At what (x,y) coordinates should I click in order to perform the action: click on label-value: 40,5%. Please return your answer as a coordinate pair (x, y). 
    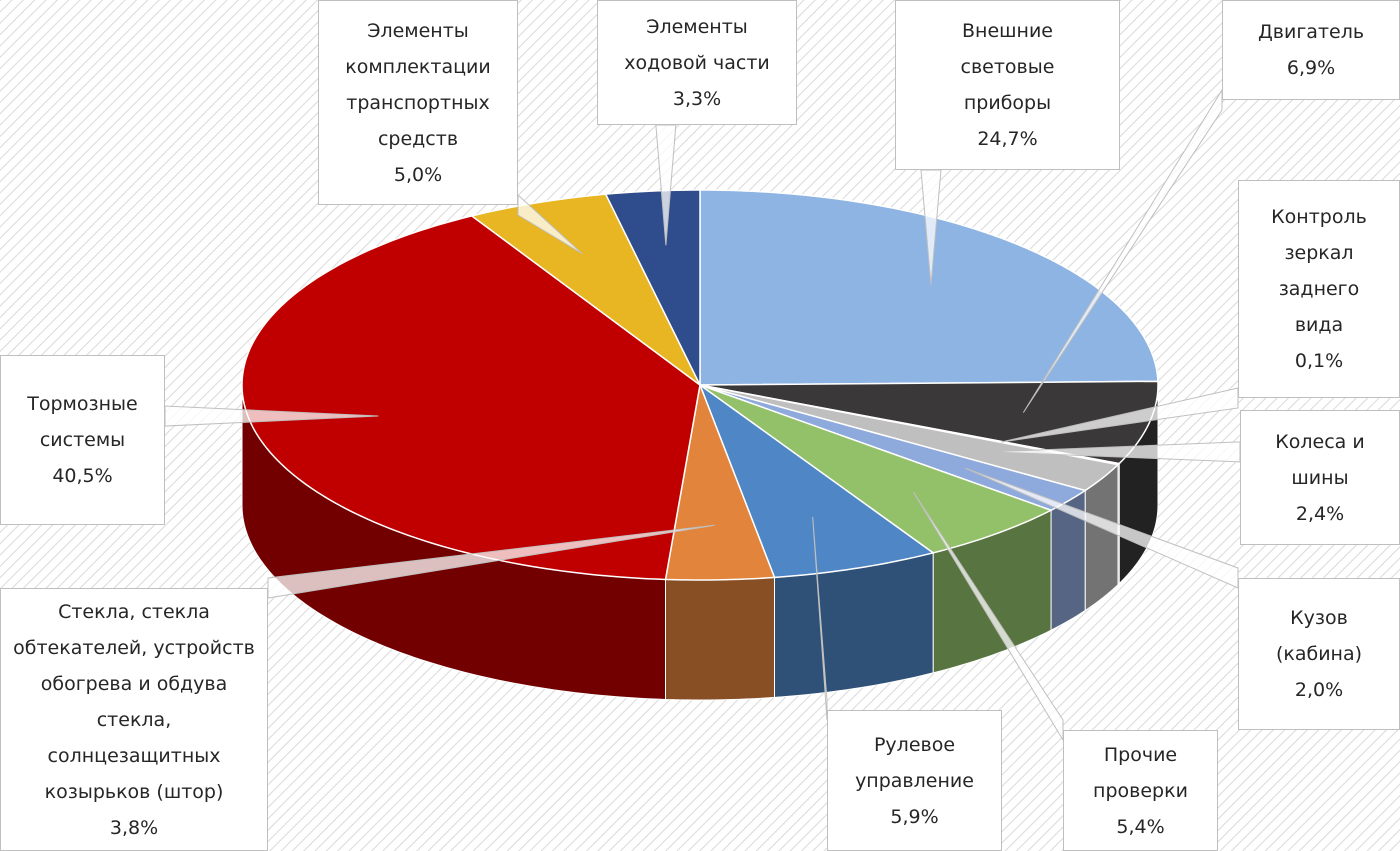
    Looking at the image, I should click on (82, 476).